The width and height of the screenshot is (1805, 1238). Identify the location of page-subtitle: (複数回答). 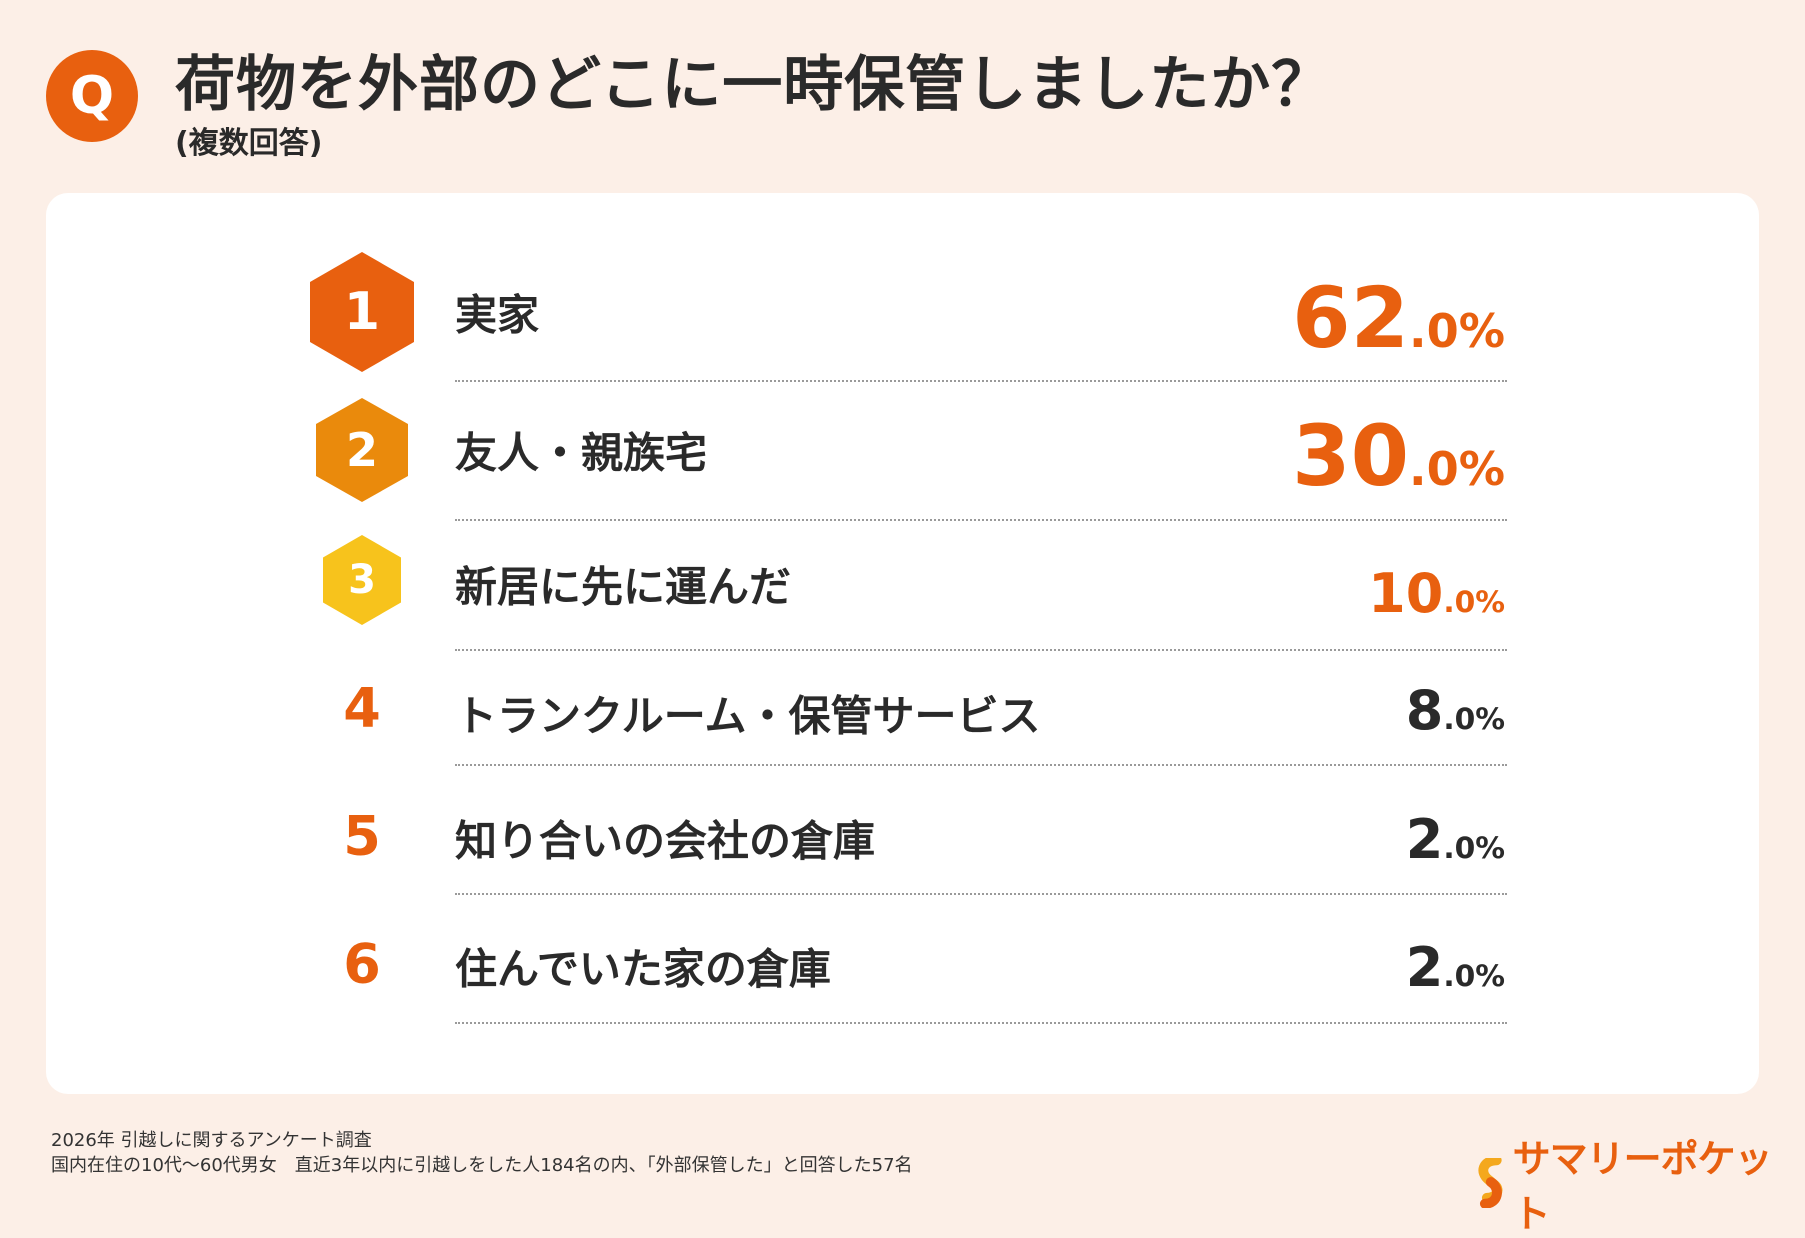
(249, 143).